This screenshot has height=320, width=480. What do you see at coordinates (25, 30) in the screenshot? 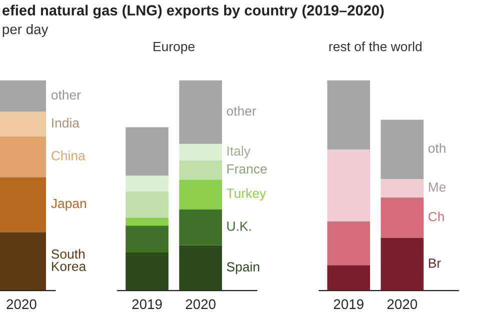
I see `chart-subtitle: per day` at bounding box center [25, 30].